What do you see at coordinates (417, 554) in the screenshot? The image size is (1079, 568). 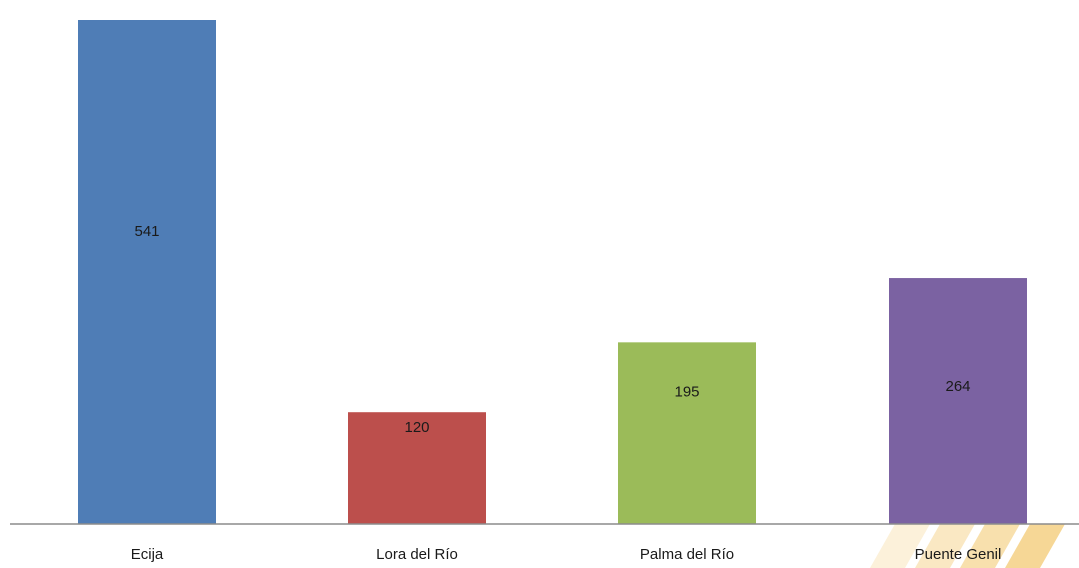 I see `category-label: Lora del Río` at bounding box center [417, 554].